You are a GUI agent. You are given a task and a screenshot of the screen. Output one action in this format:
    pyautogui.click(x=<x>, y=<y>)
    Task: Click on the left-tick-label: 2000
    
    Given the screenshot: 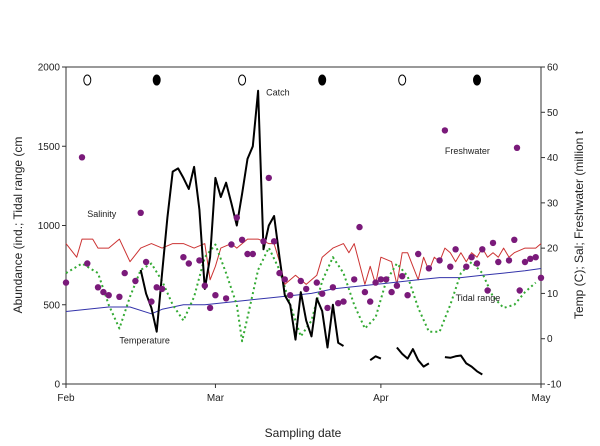 What is the action you would take?
    pyautogui.click(x=49, y=68)
    